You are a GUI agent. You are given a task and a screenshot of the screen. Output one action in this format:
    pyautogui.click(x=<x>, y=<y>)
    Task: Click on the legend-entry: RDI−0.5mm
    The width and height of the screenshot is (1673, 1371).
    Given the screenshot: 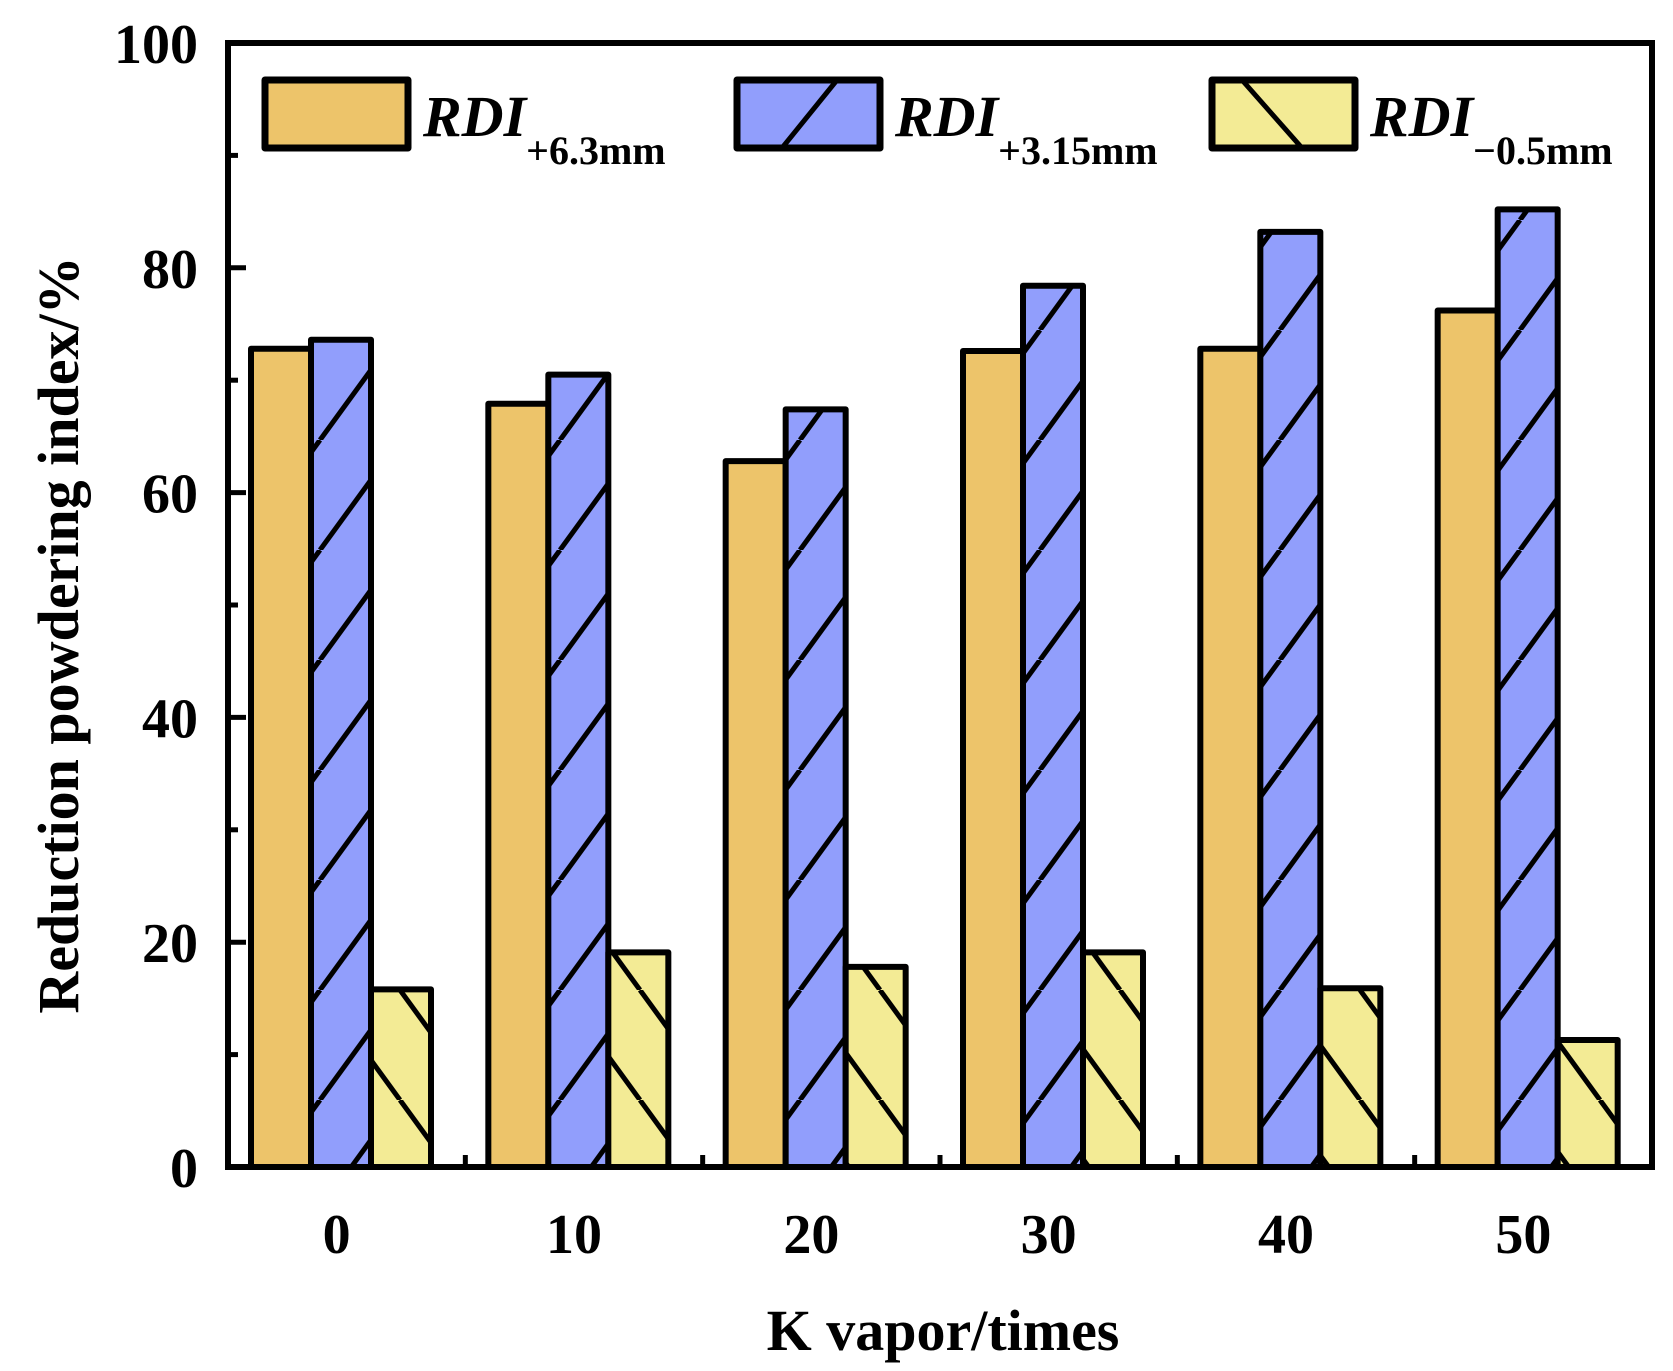 What is the action you would take?
    pyautogui.click(x=1410, y=124)
    